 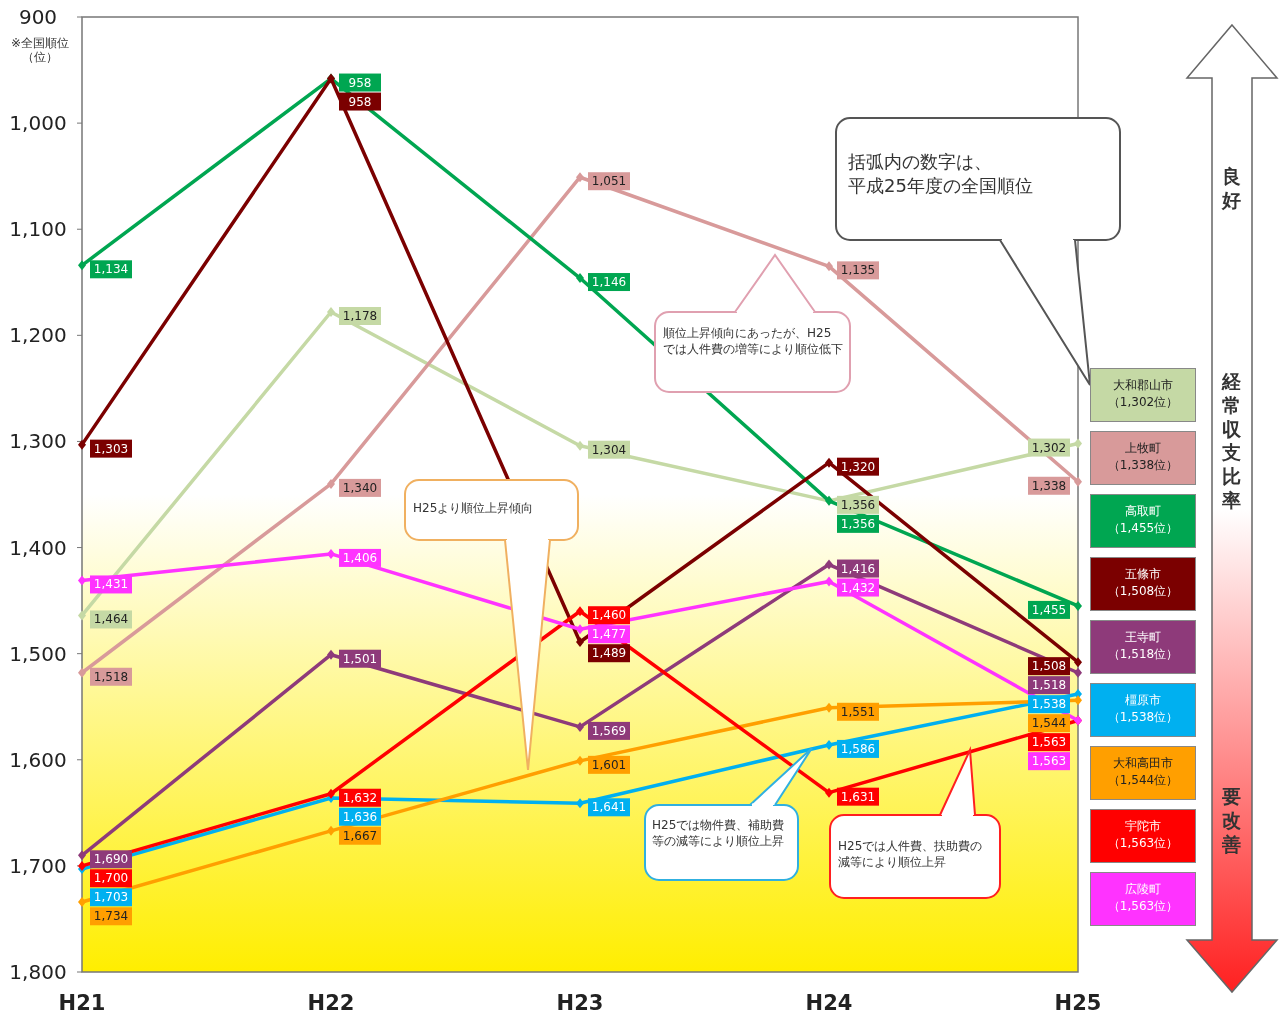 I want to click on text: 大和高田市（1,544位）, so click(x=1143, y=772).